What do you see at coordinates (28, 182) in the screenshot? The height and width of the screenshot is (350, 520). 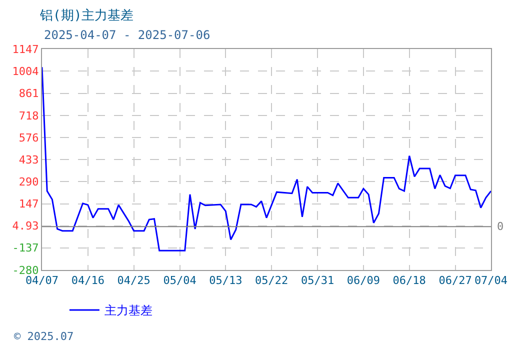 I see `y-tick-label: 290` at bounding box center [28, 182].